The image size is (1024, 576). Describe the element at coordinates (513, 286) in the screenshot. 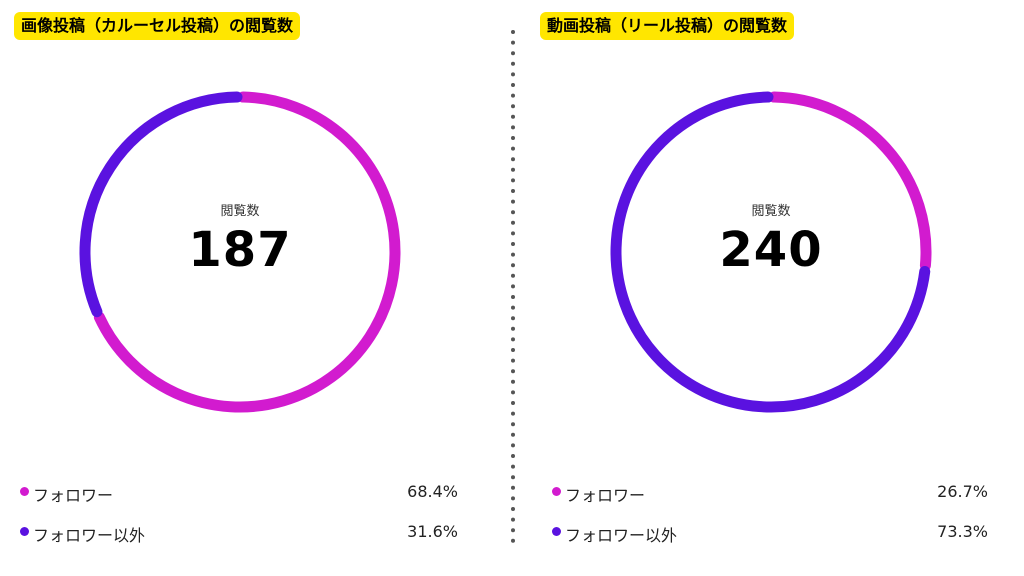

I see `dotted-divider` at that location.